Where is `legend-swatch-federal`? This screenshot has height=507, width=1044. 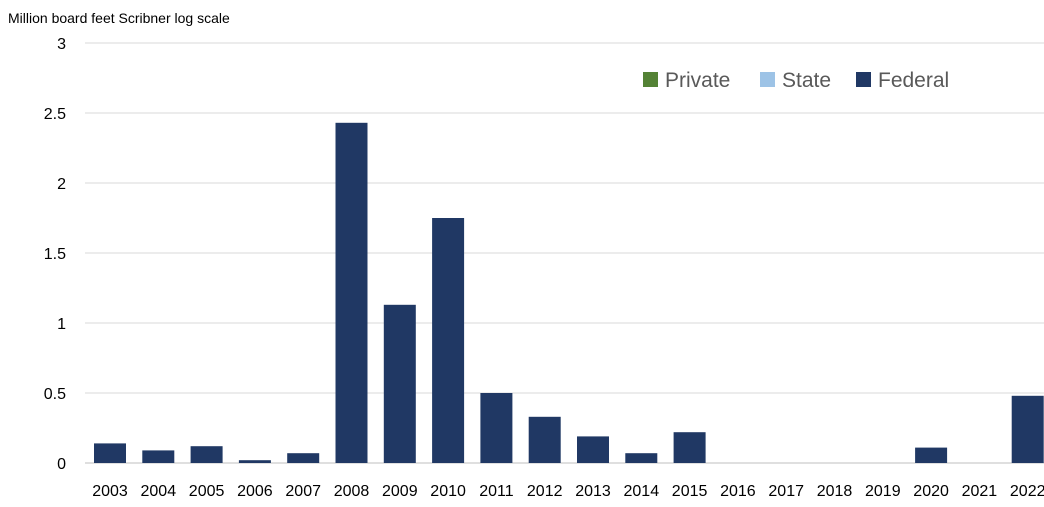
legend-swatch-federal is located at coordinates (863, 79).